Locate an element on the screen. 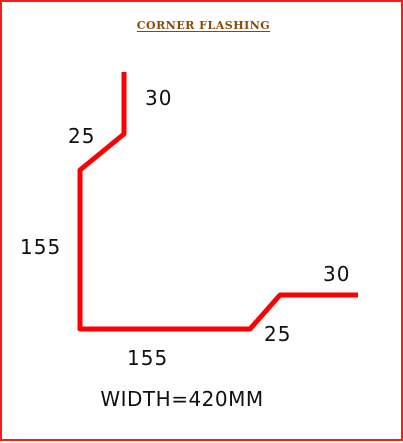 Image resolution: width=403 pixels, height=443 pixels. dimension-top-flange: 30 is located at coordinates (159, 98).